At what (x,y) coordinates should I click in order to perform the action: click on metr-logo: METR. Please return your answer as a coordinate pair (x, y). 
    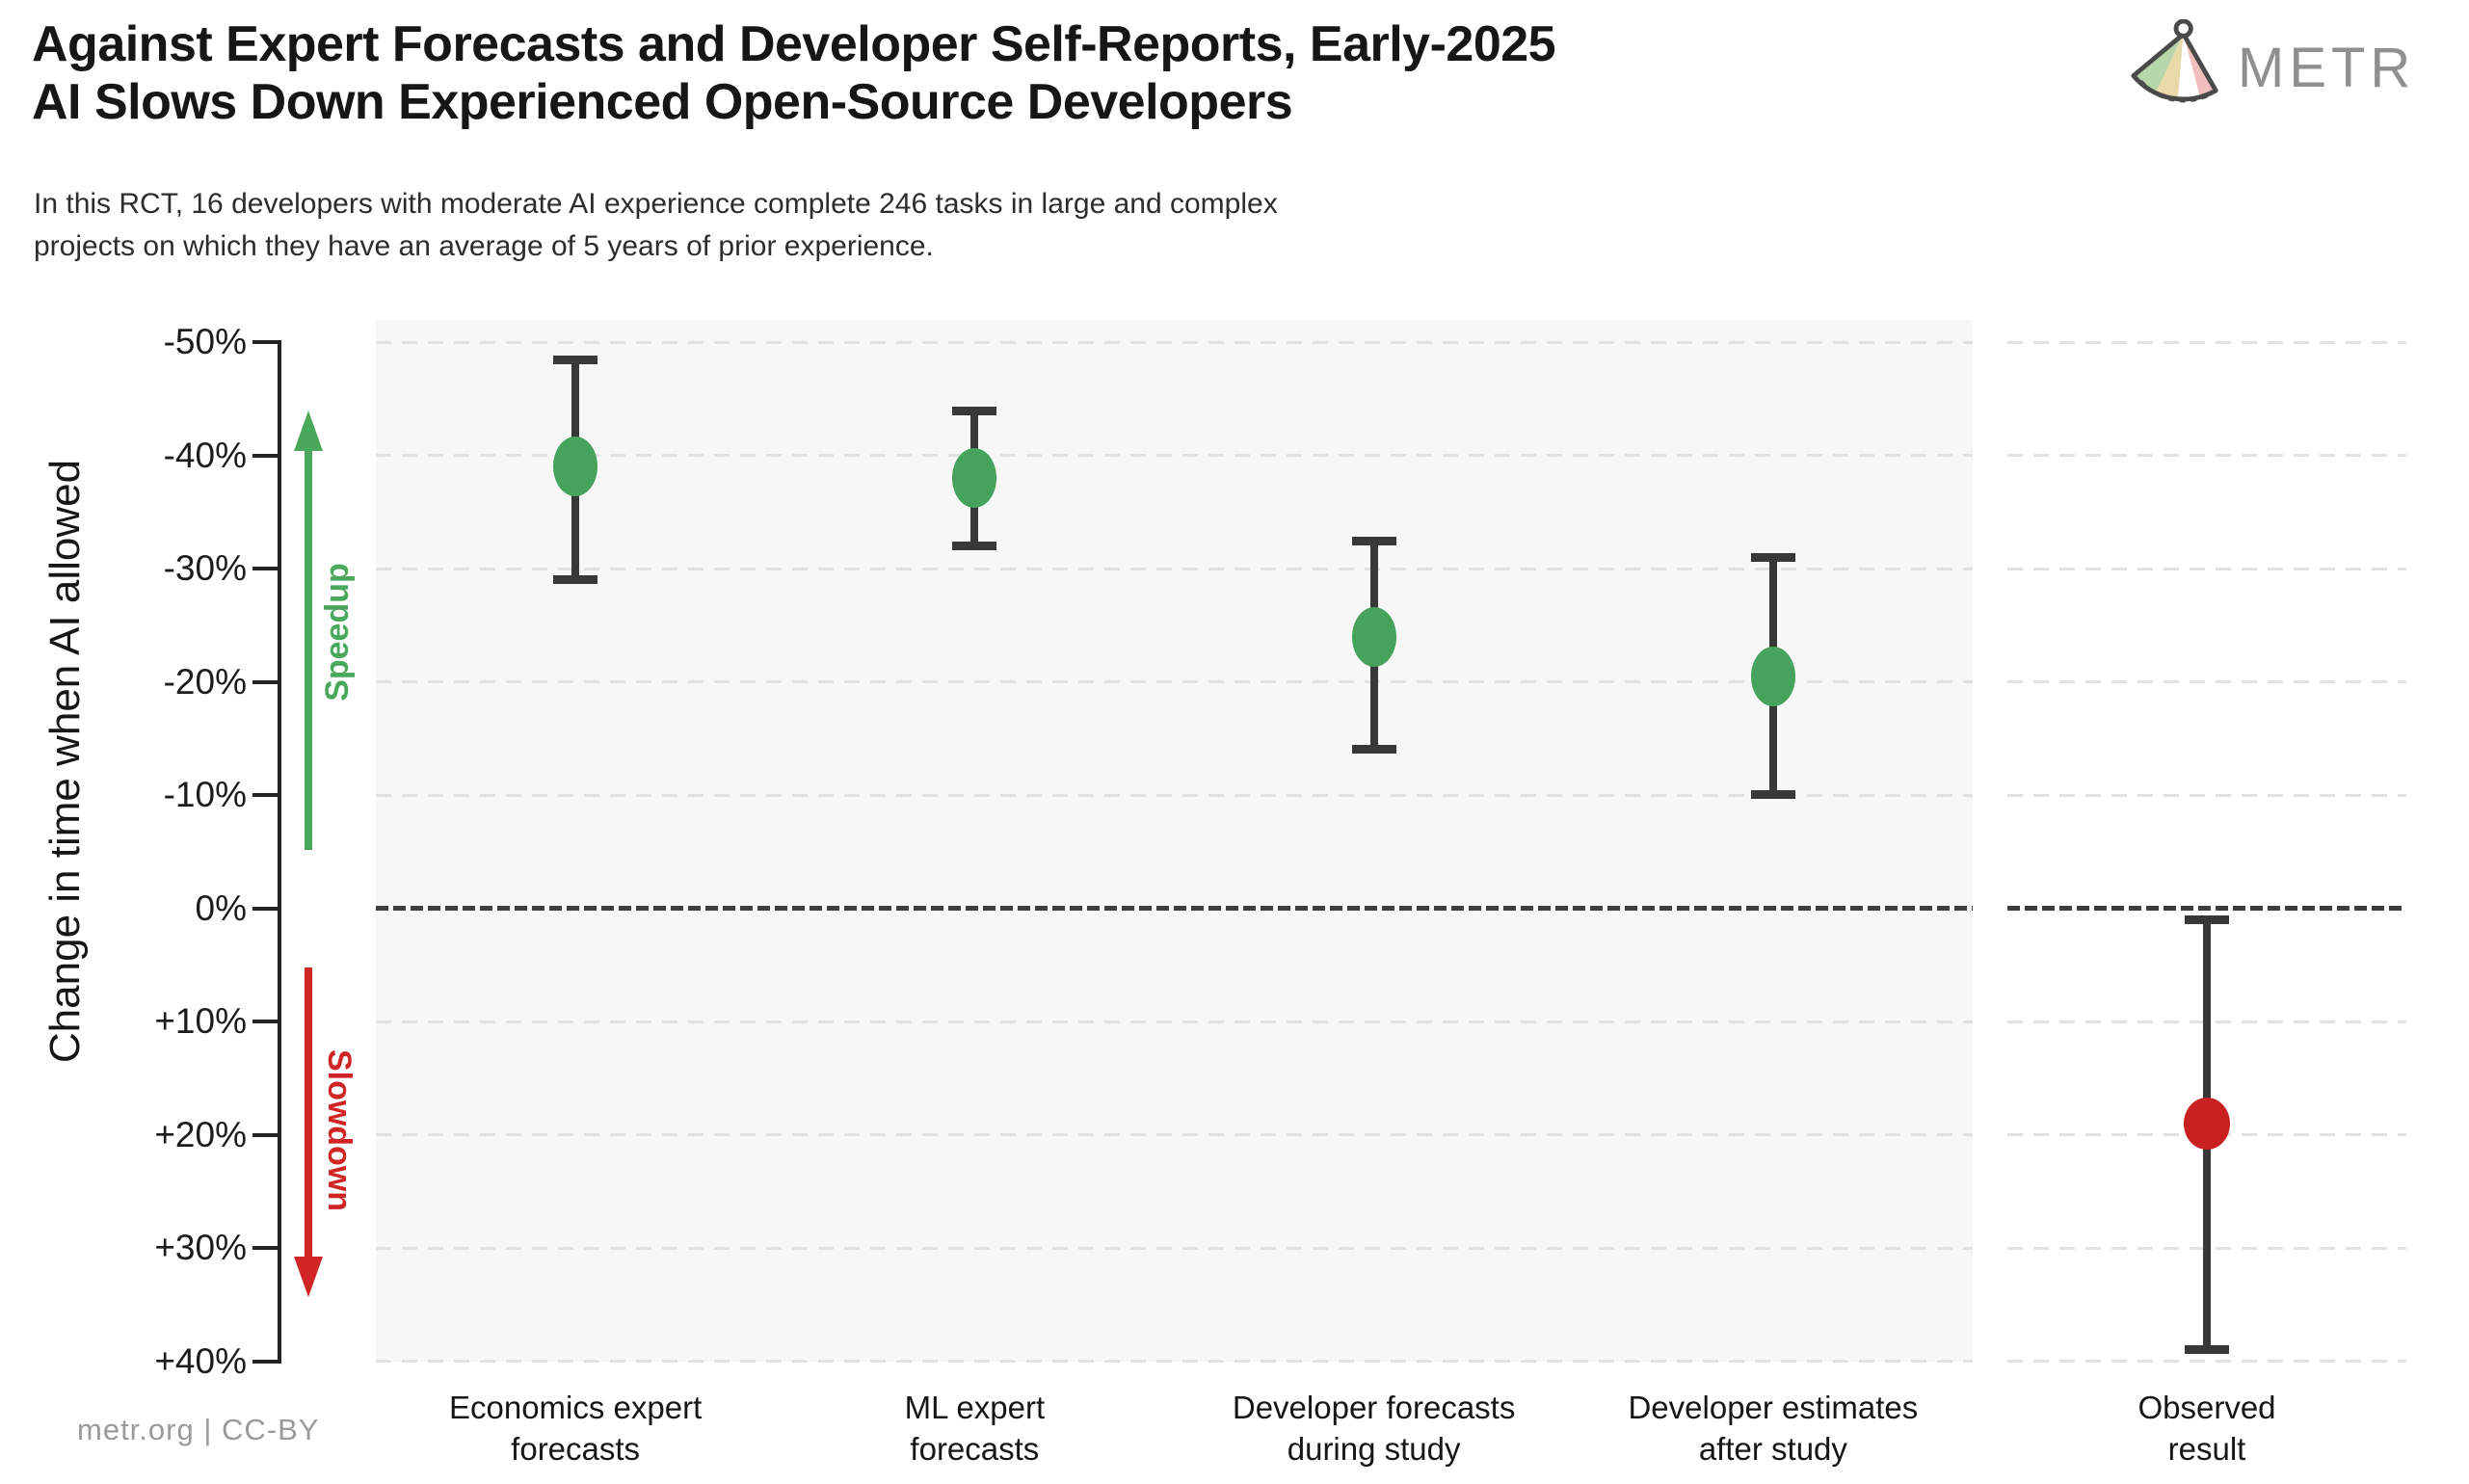
    Looking at the image, I should click on (2273, 67).